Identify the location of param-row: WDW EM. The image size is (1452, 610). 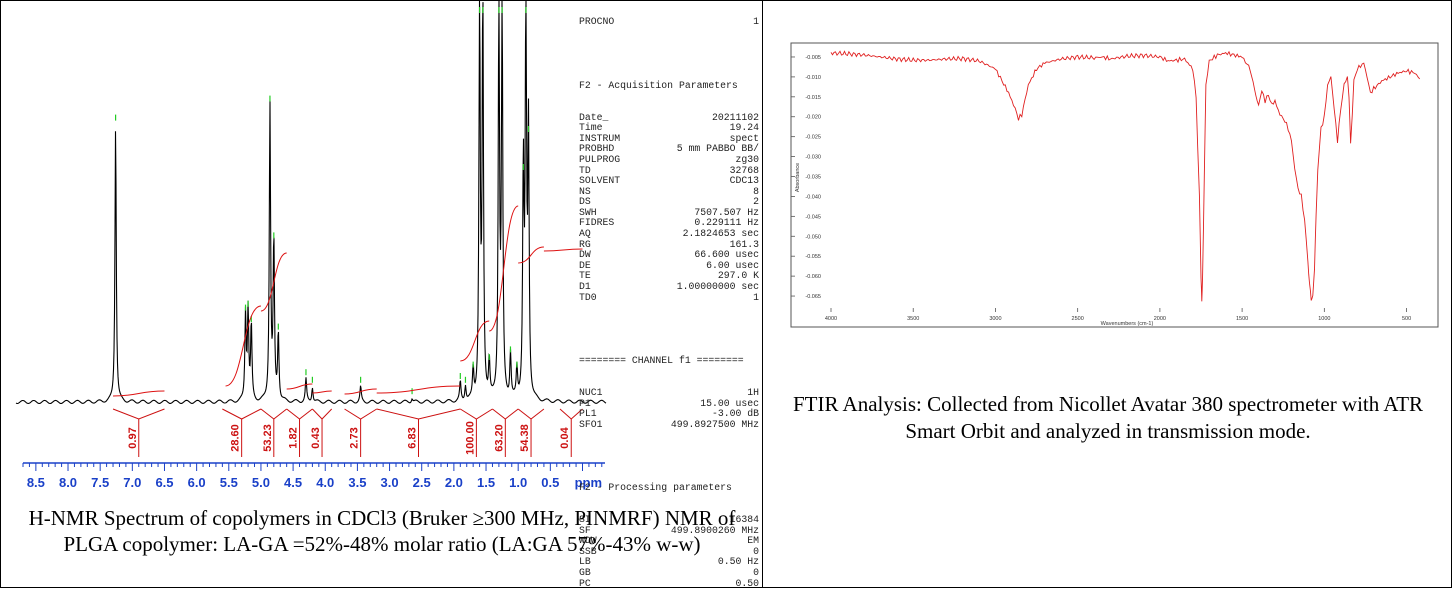
(669, 541).